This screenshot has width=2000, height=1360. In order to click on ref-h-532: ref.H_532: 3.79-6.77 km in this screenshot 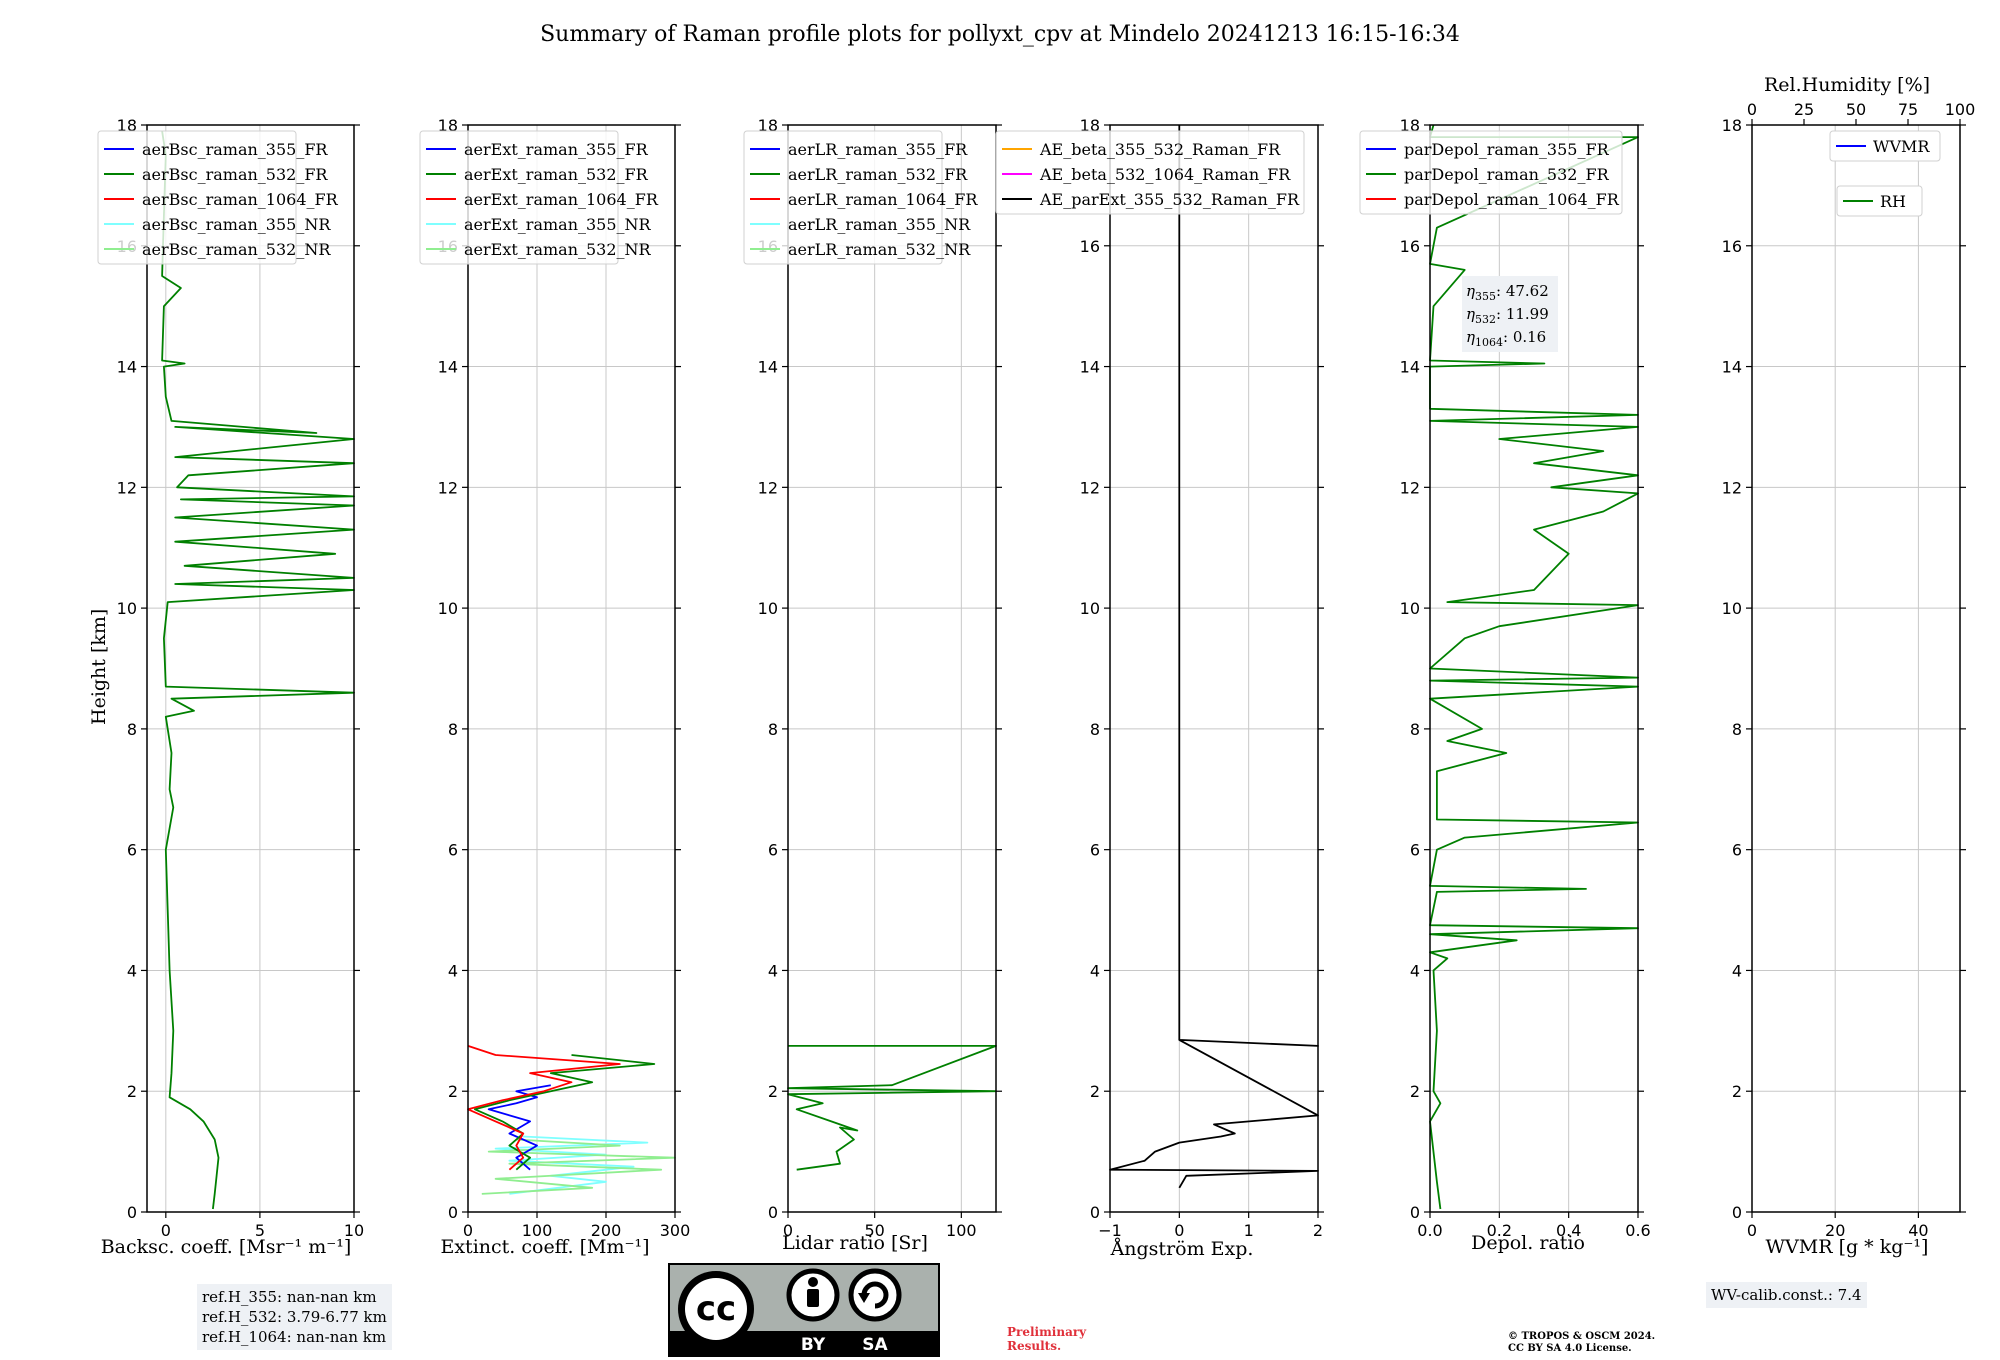, I will do `click(294, 1317)`.